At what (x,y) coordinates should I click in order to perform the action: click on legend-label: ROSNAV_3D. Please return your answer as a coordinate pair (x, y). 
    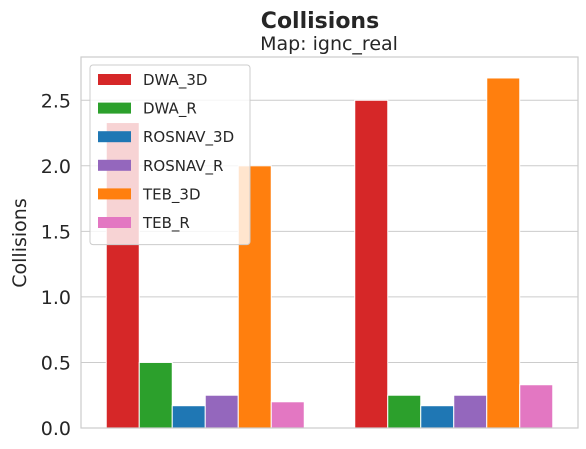
    Looking at the image, I should click on (188, 137).